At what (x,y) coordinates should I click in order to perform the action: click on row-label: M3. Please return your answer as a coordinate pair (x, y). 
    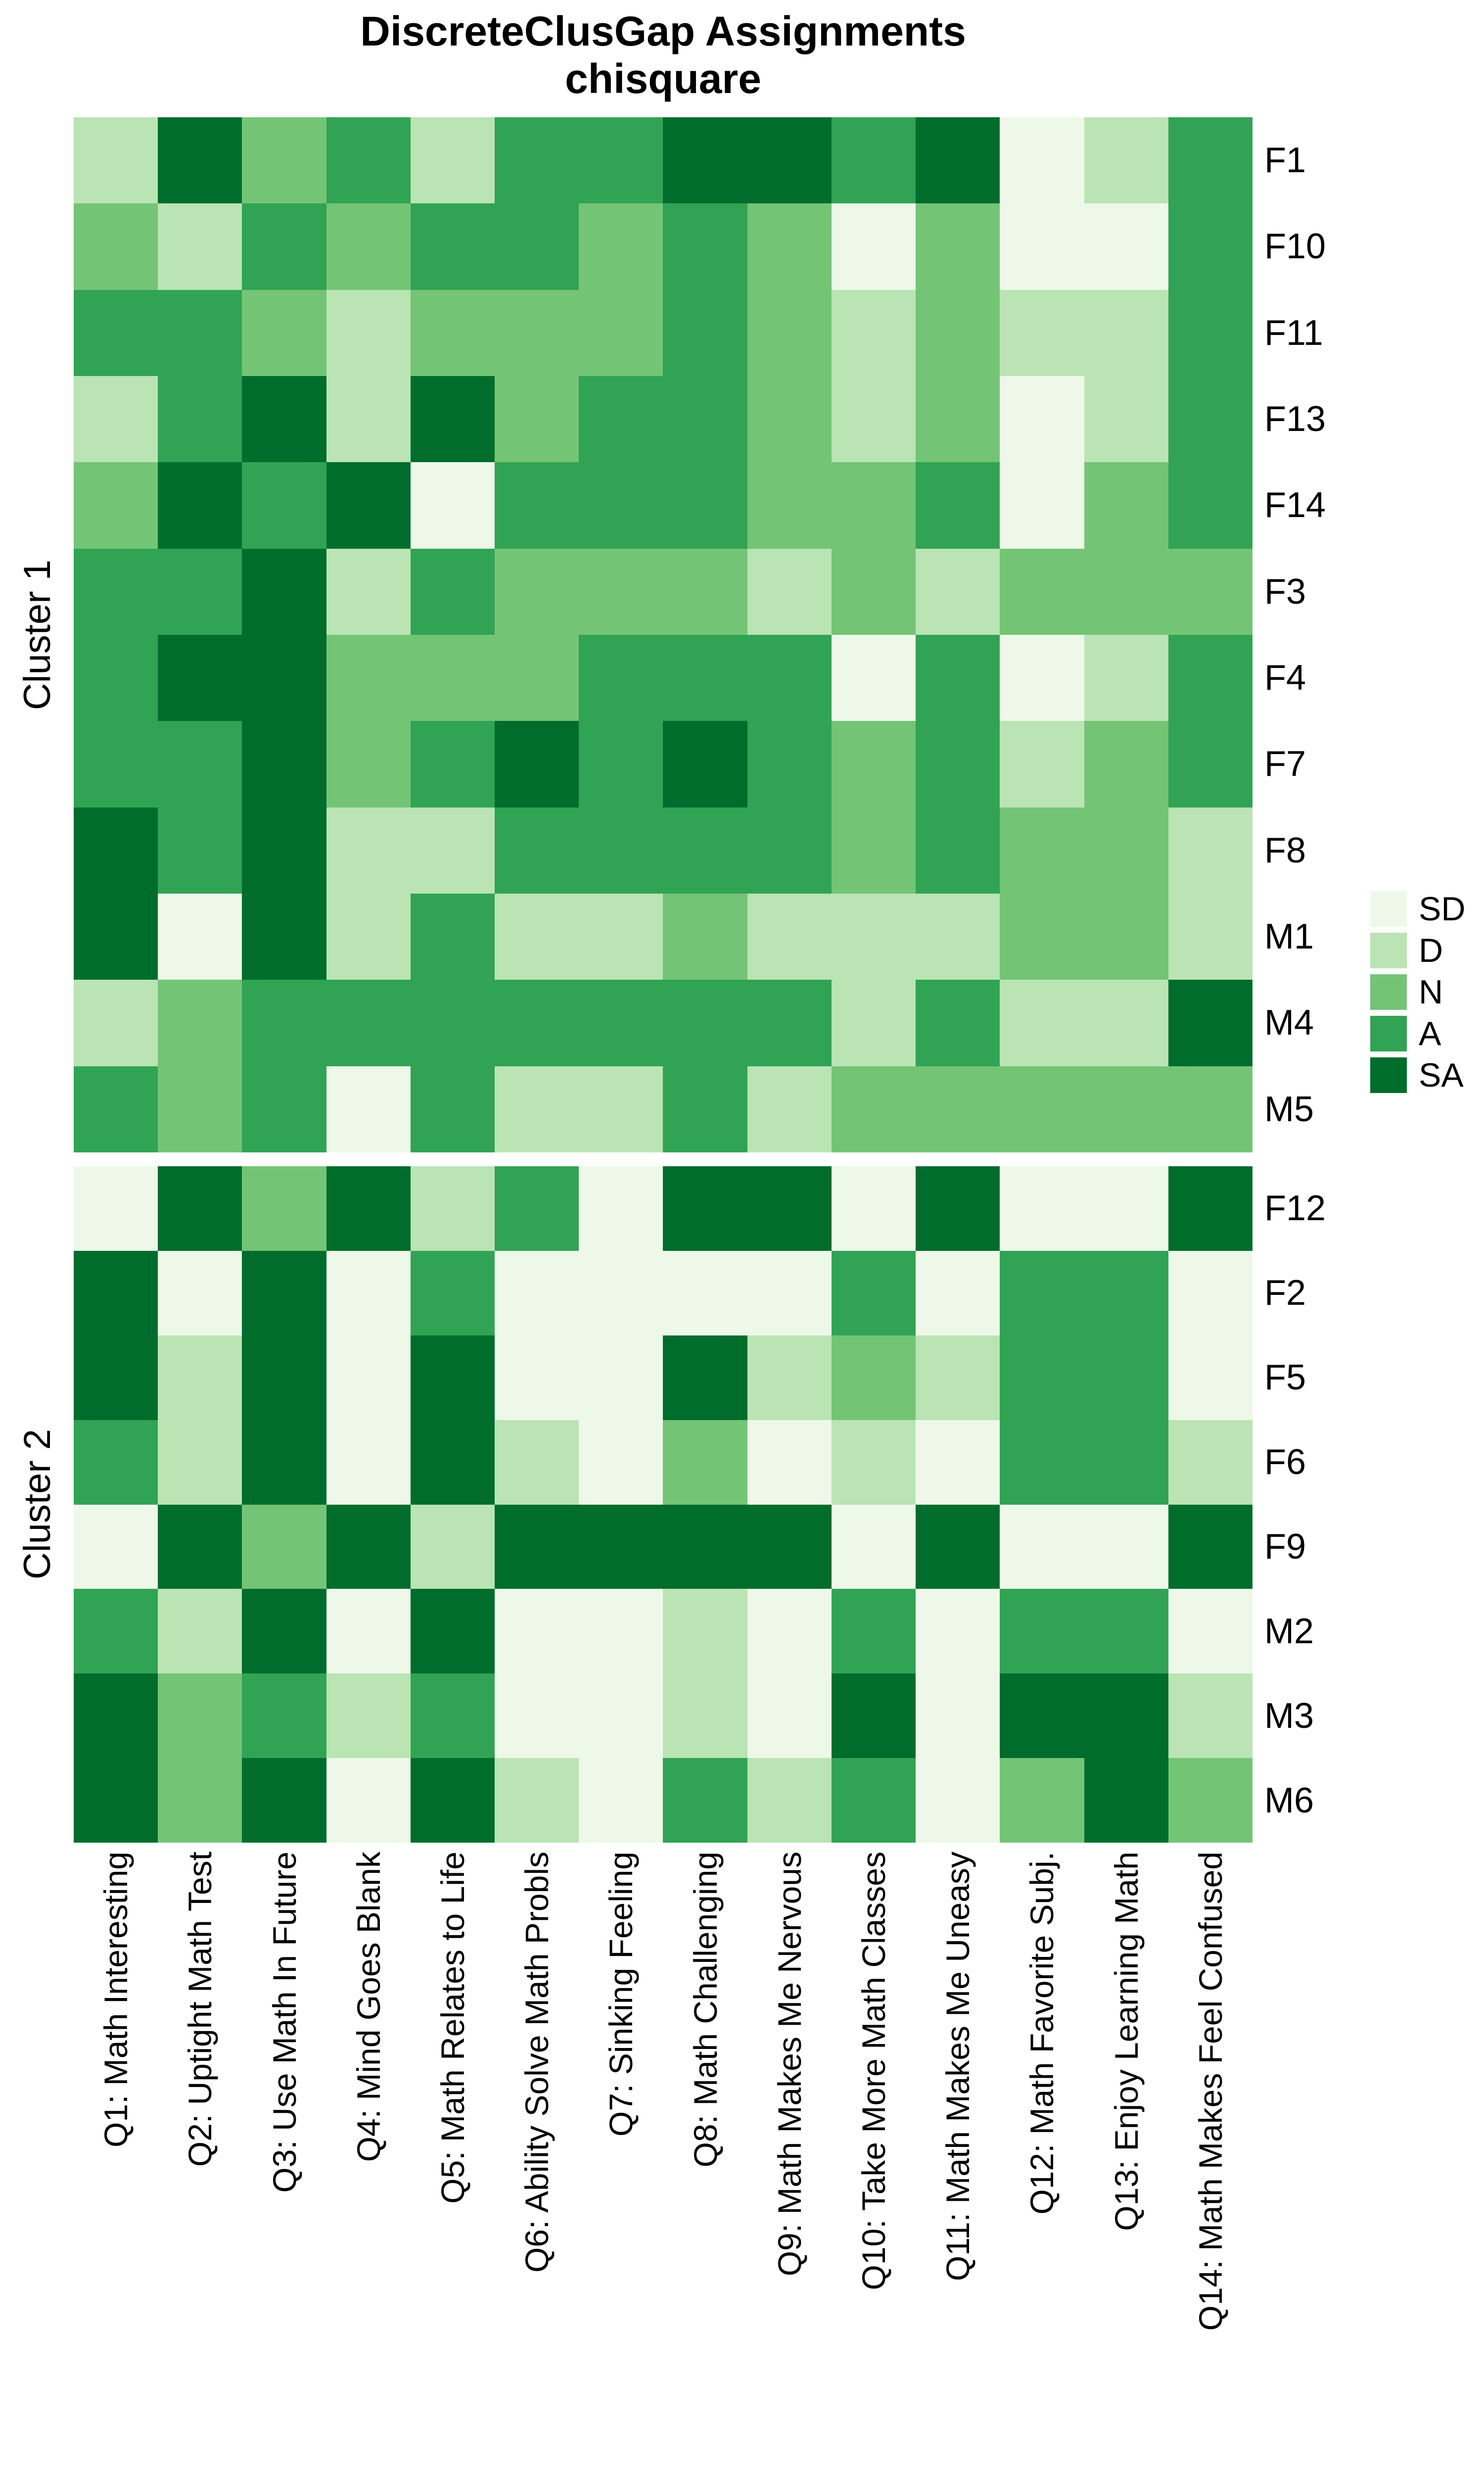
    Looking at the image, I should click on (1289, 1716).